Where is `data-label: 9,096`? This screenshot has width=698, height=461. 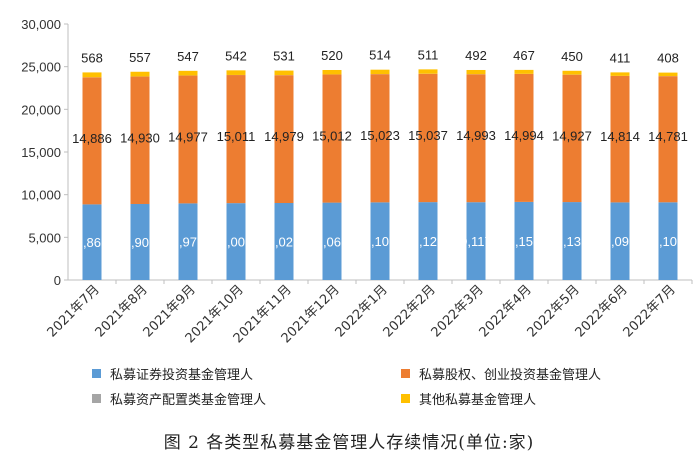 data-label: 9,096 is located at coordinates (620, 241).